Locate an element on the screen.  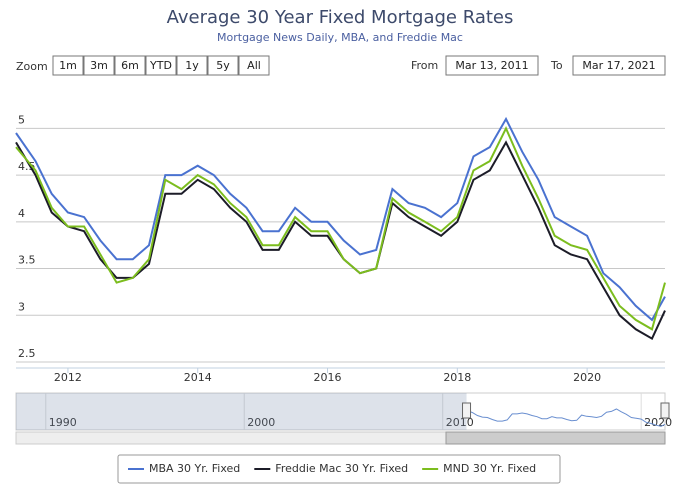
y-tick-label: 3 is located at coordinates (21, 306).